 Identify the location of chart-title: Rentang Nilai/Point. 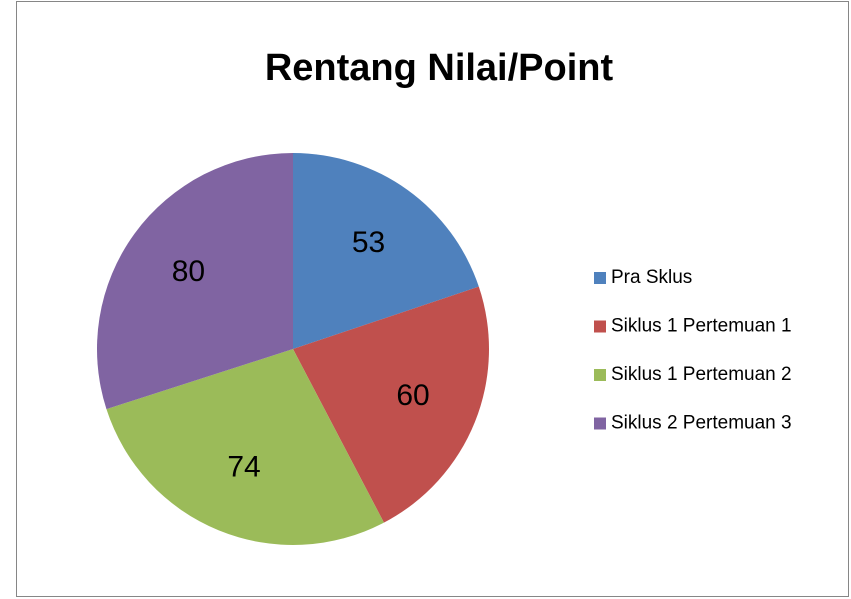
(439, 68).